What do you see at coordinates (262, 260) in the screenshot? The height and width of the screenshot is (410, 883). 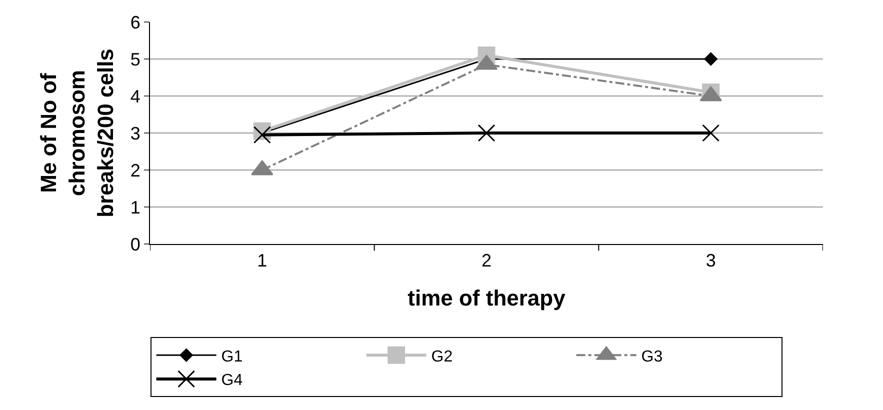 I see `x-tick-label: 1` at bounding box center [262, 260].